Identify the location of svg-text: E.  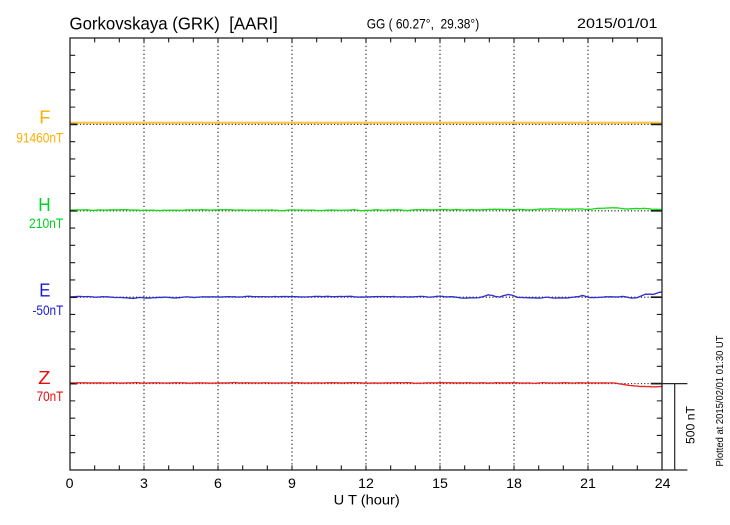
(44, 290).